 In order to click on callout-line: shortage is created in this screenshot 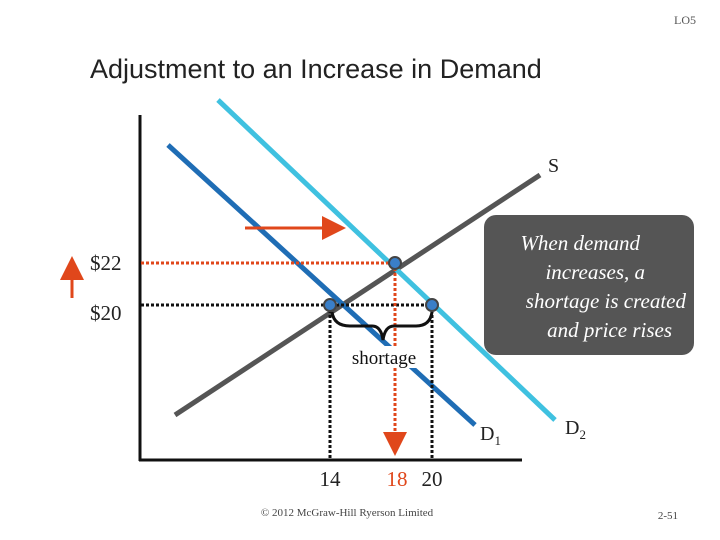, I will do `click(606, 301)`.